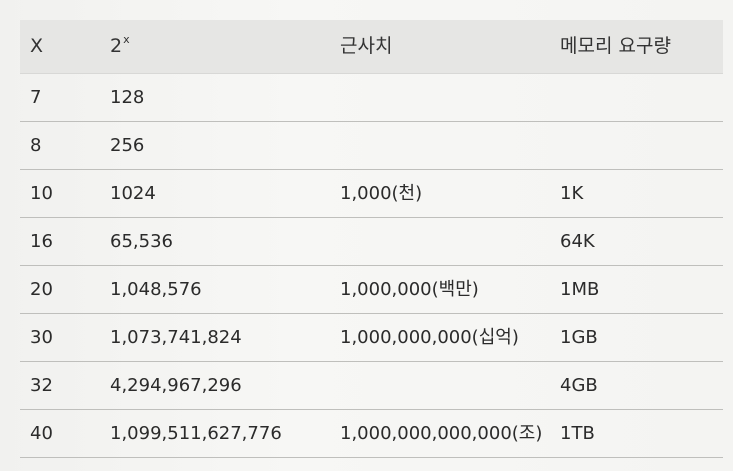  I want to click on cell-memory: 1TB, so click(577, 433).